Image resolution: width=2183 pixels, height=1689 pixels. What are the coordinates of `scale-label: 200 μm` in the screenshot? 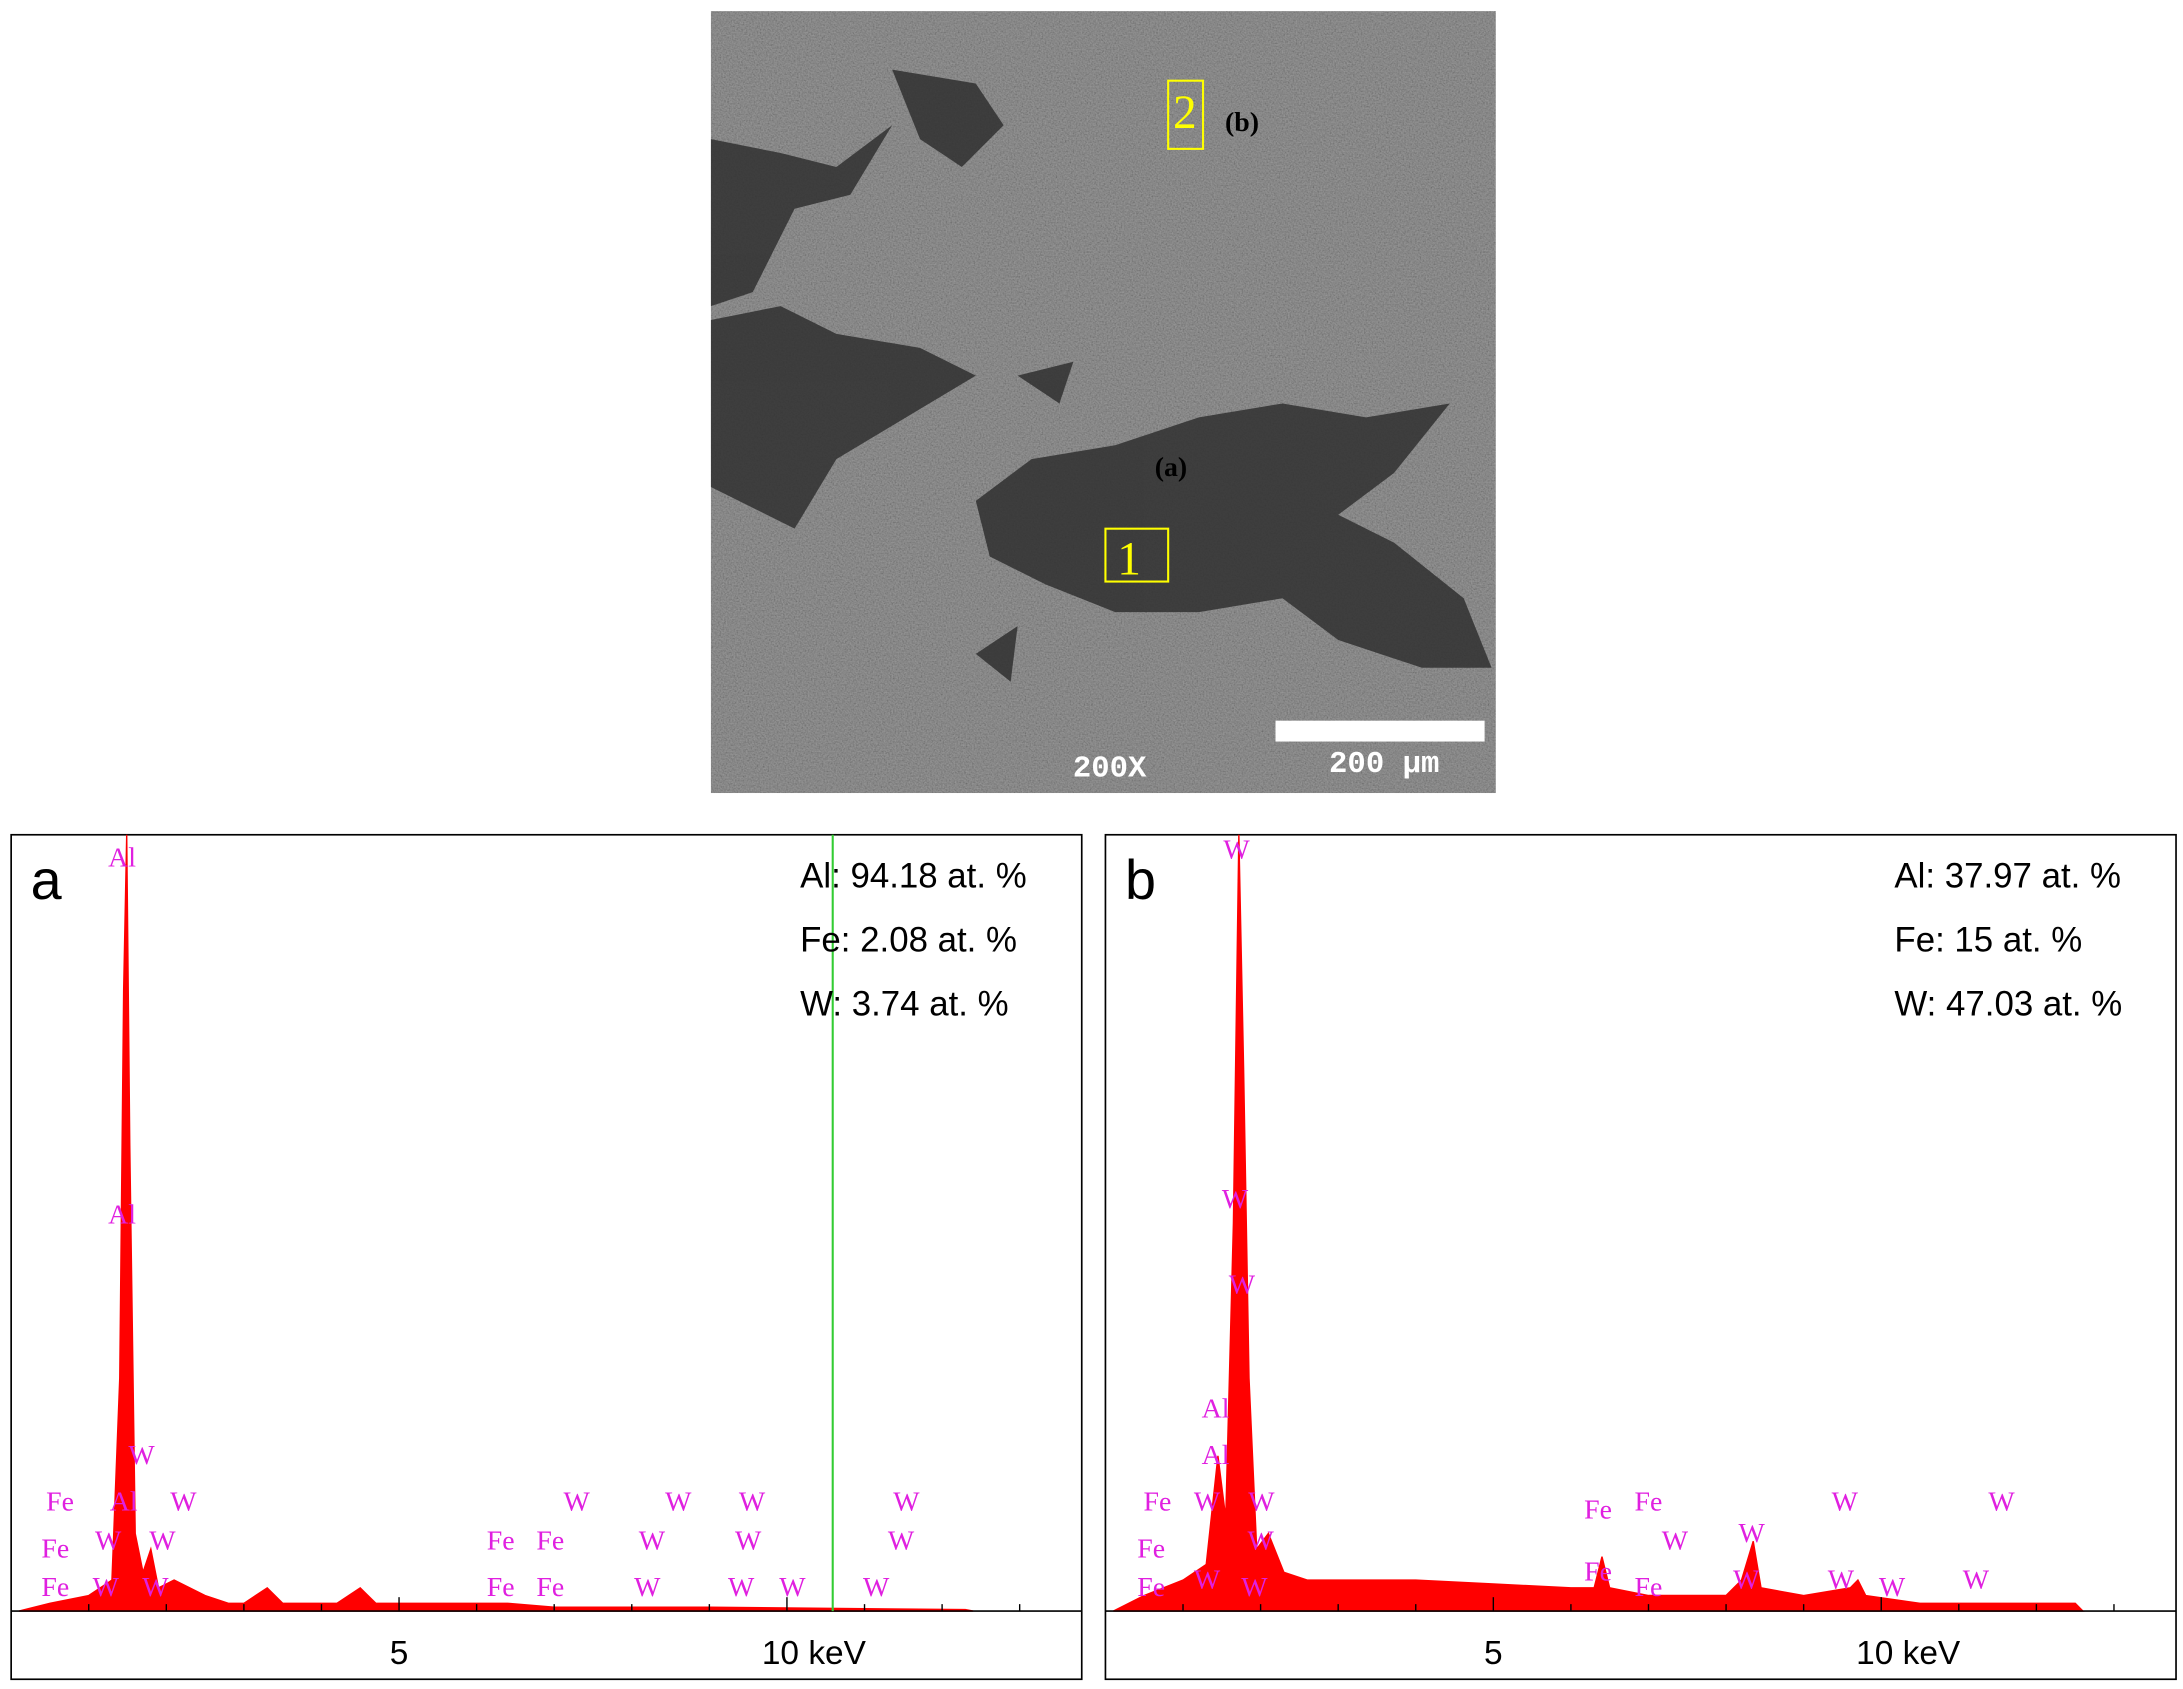 It's located at (1384, 764).